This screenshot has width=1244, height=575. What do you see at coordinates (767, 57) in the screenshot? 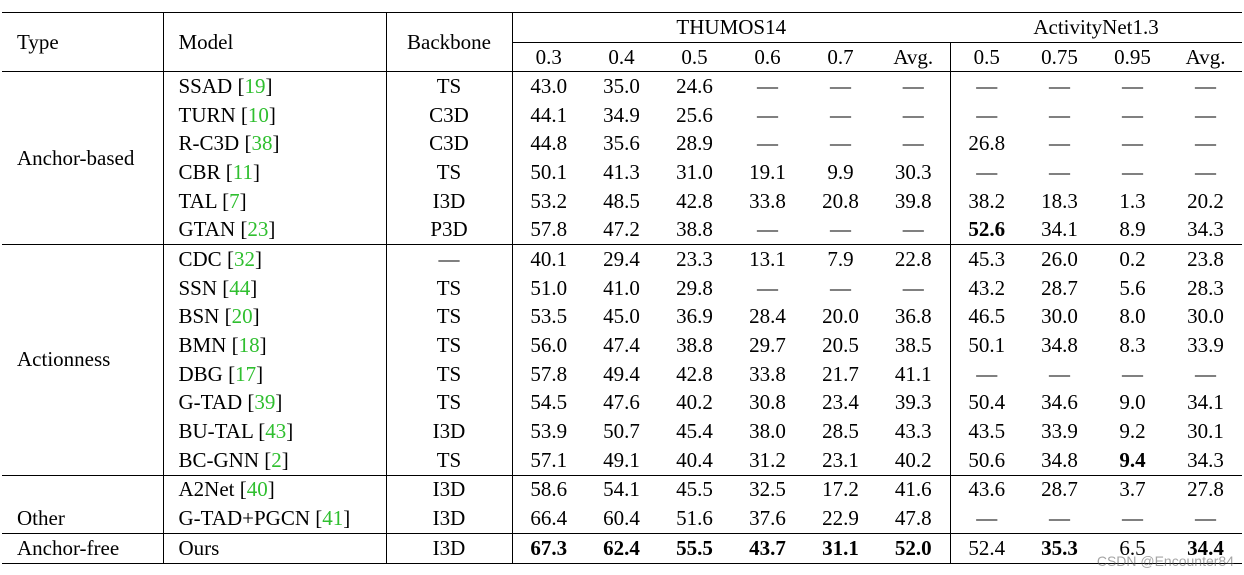
I see `thumos-threshold-header: 0.6` at bounding box center [767, 57].